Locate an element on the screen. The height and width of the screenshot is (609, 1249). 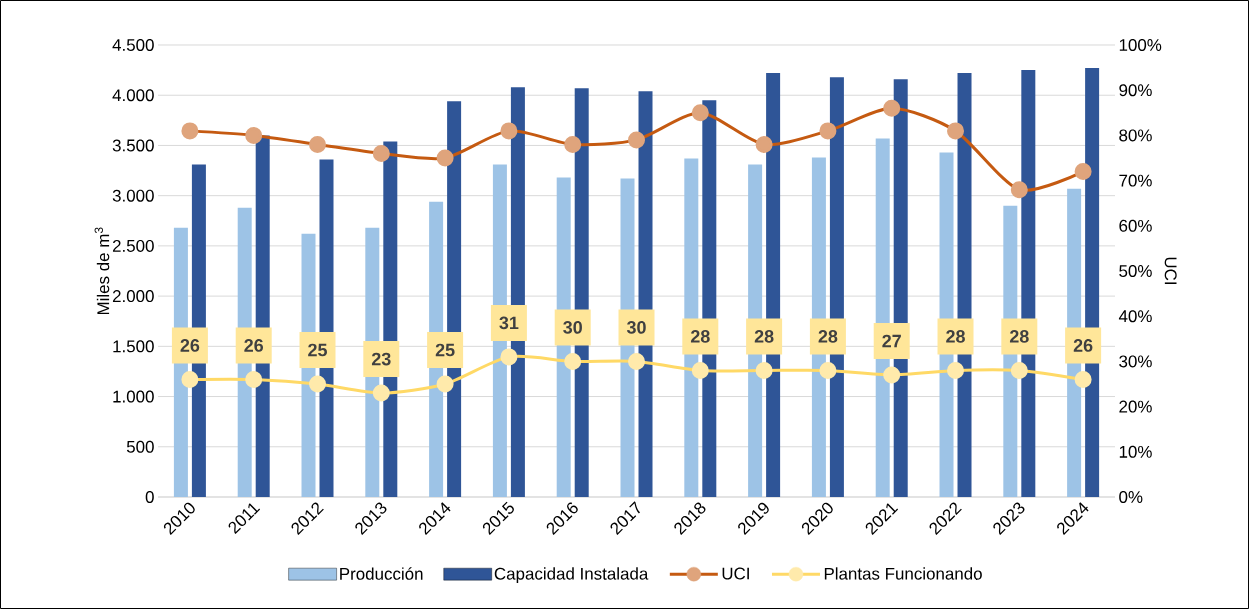
y-axis-title: Miles de m$^{3}$ is located at coordinates (102, 271).